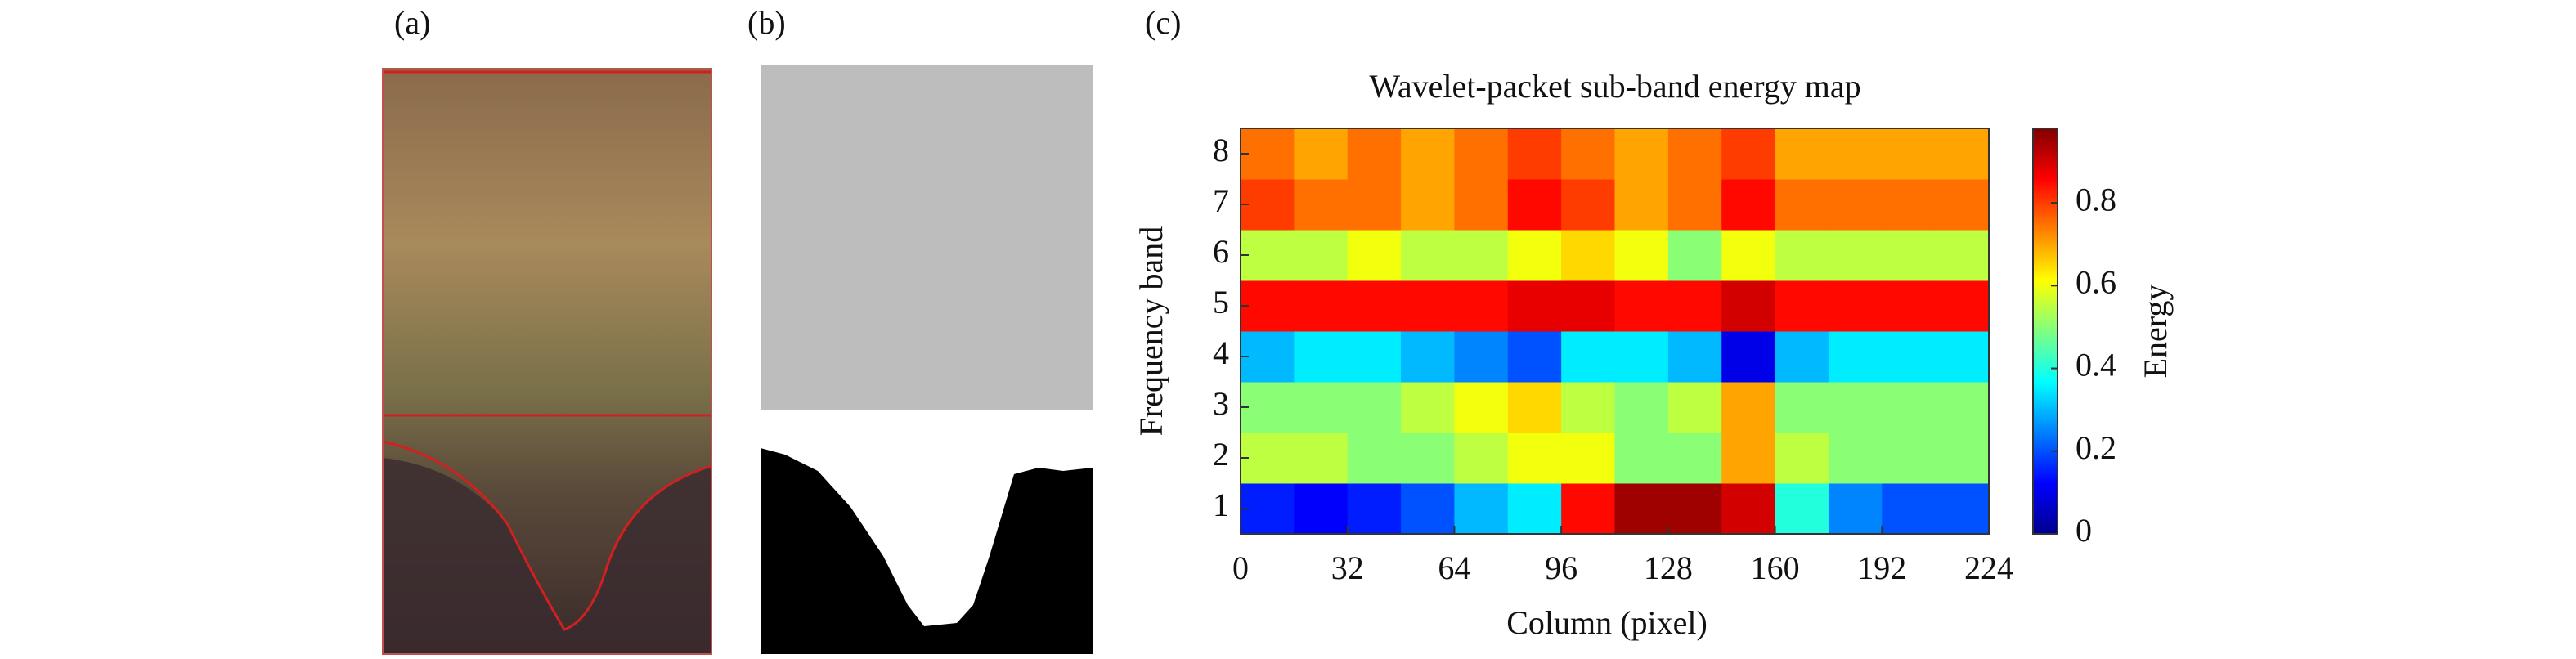 The width and height of the screenshot is (2576, 659). Describe the element at coordinates (2155, 332) in the screenshot. I see `colorbar-label: Energy` at that location.